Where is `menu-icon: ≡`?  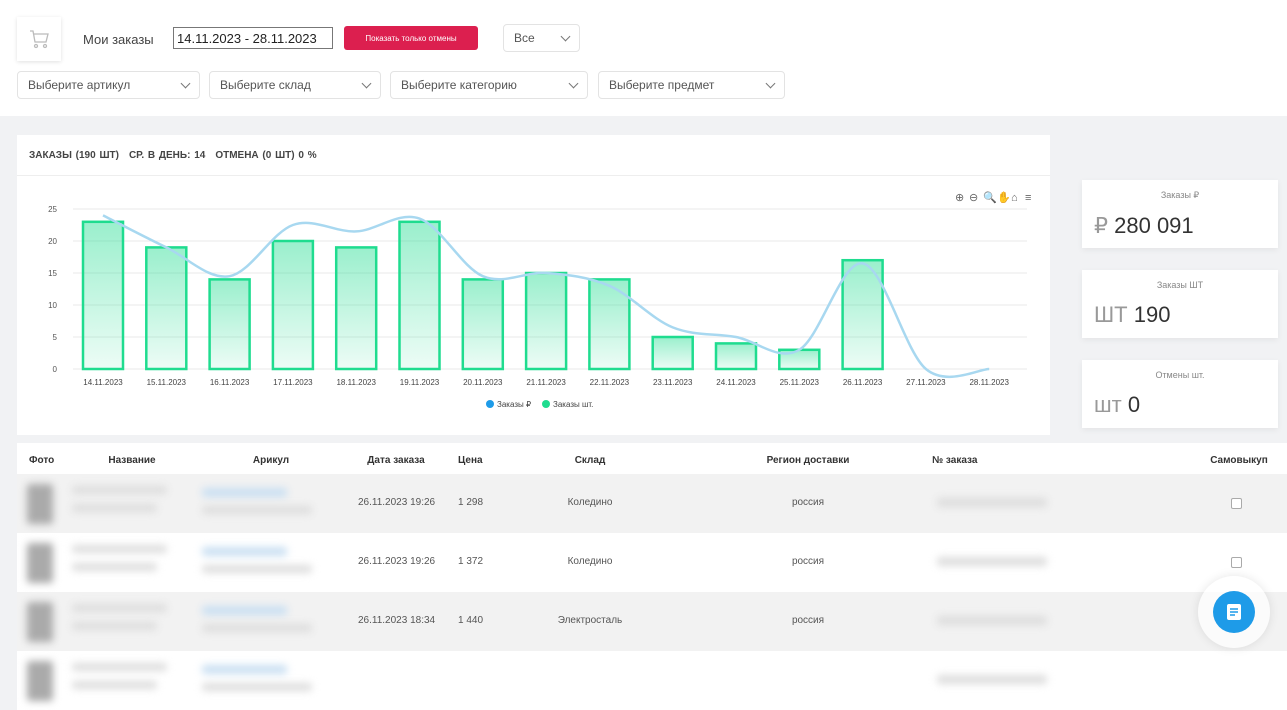 menu-icon: ≡ is located at coordinates (1028, 198).